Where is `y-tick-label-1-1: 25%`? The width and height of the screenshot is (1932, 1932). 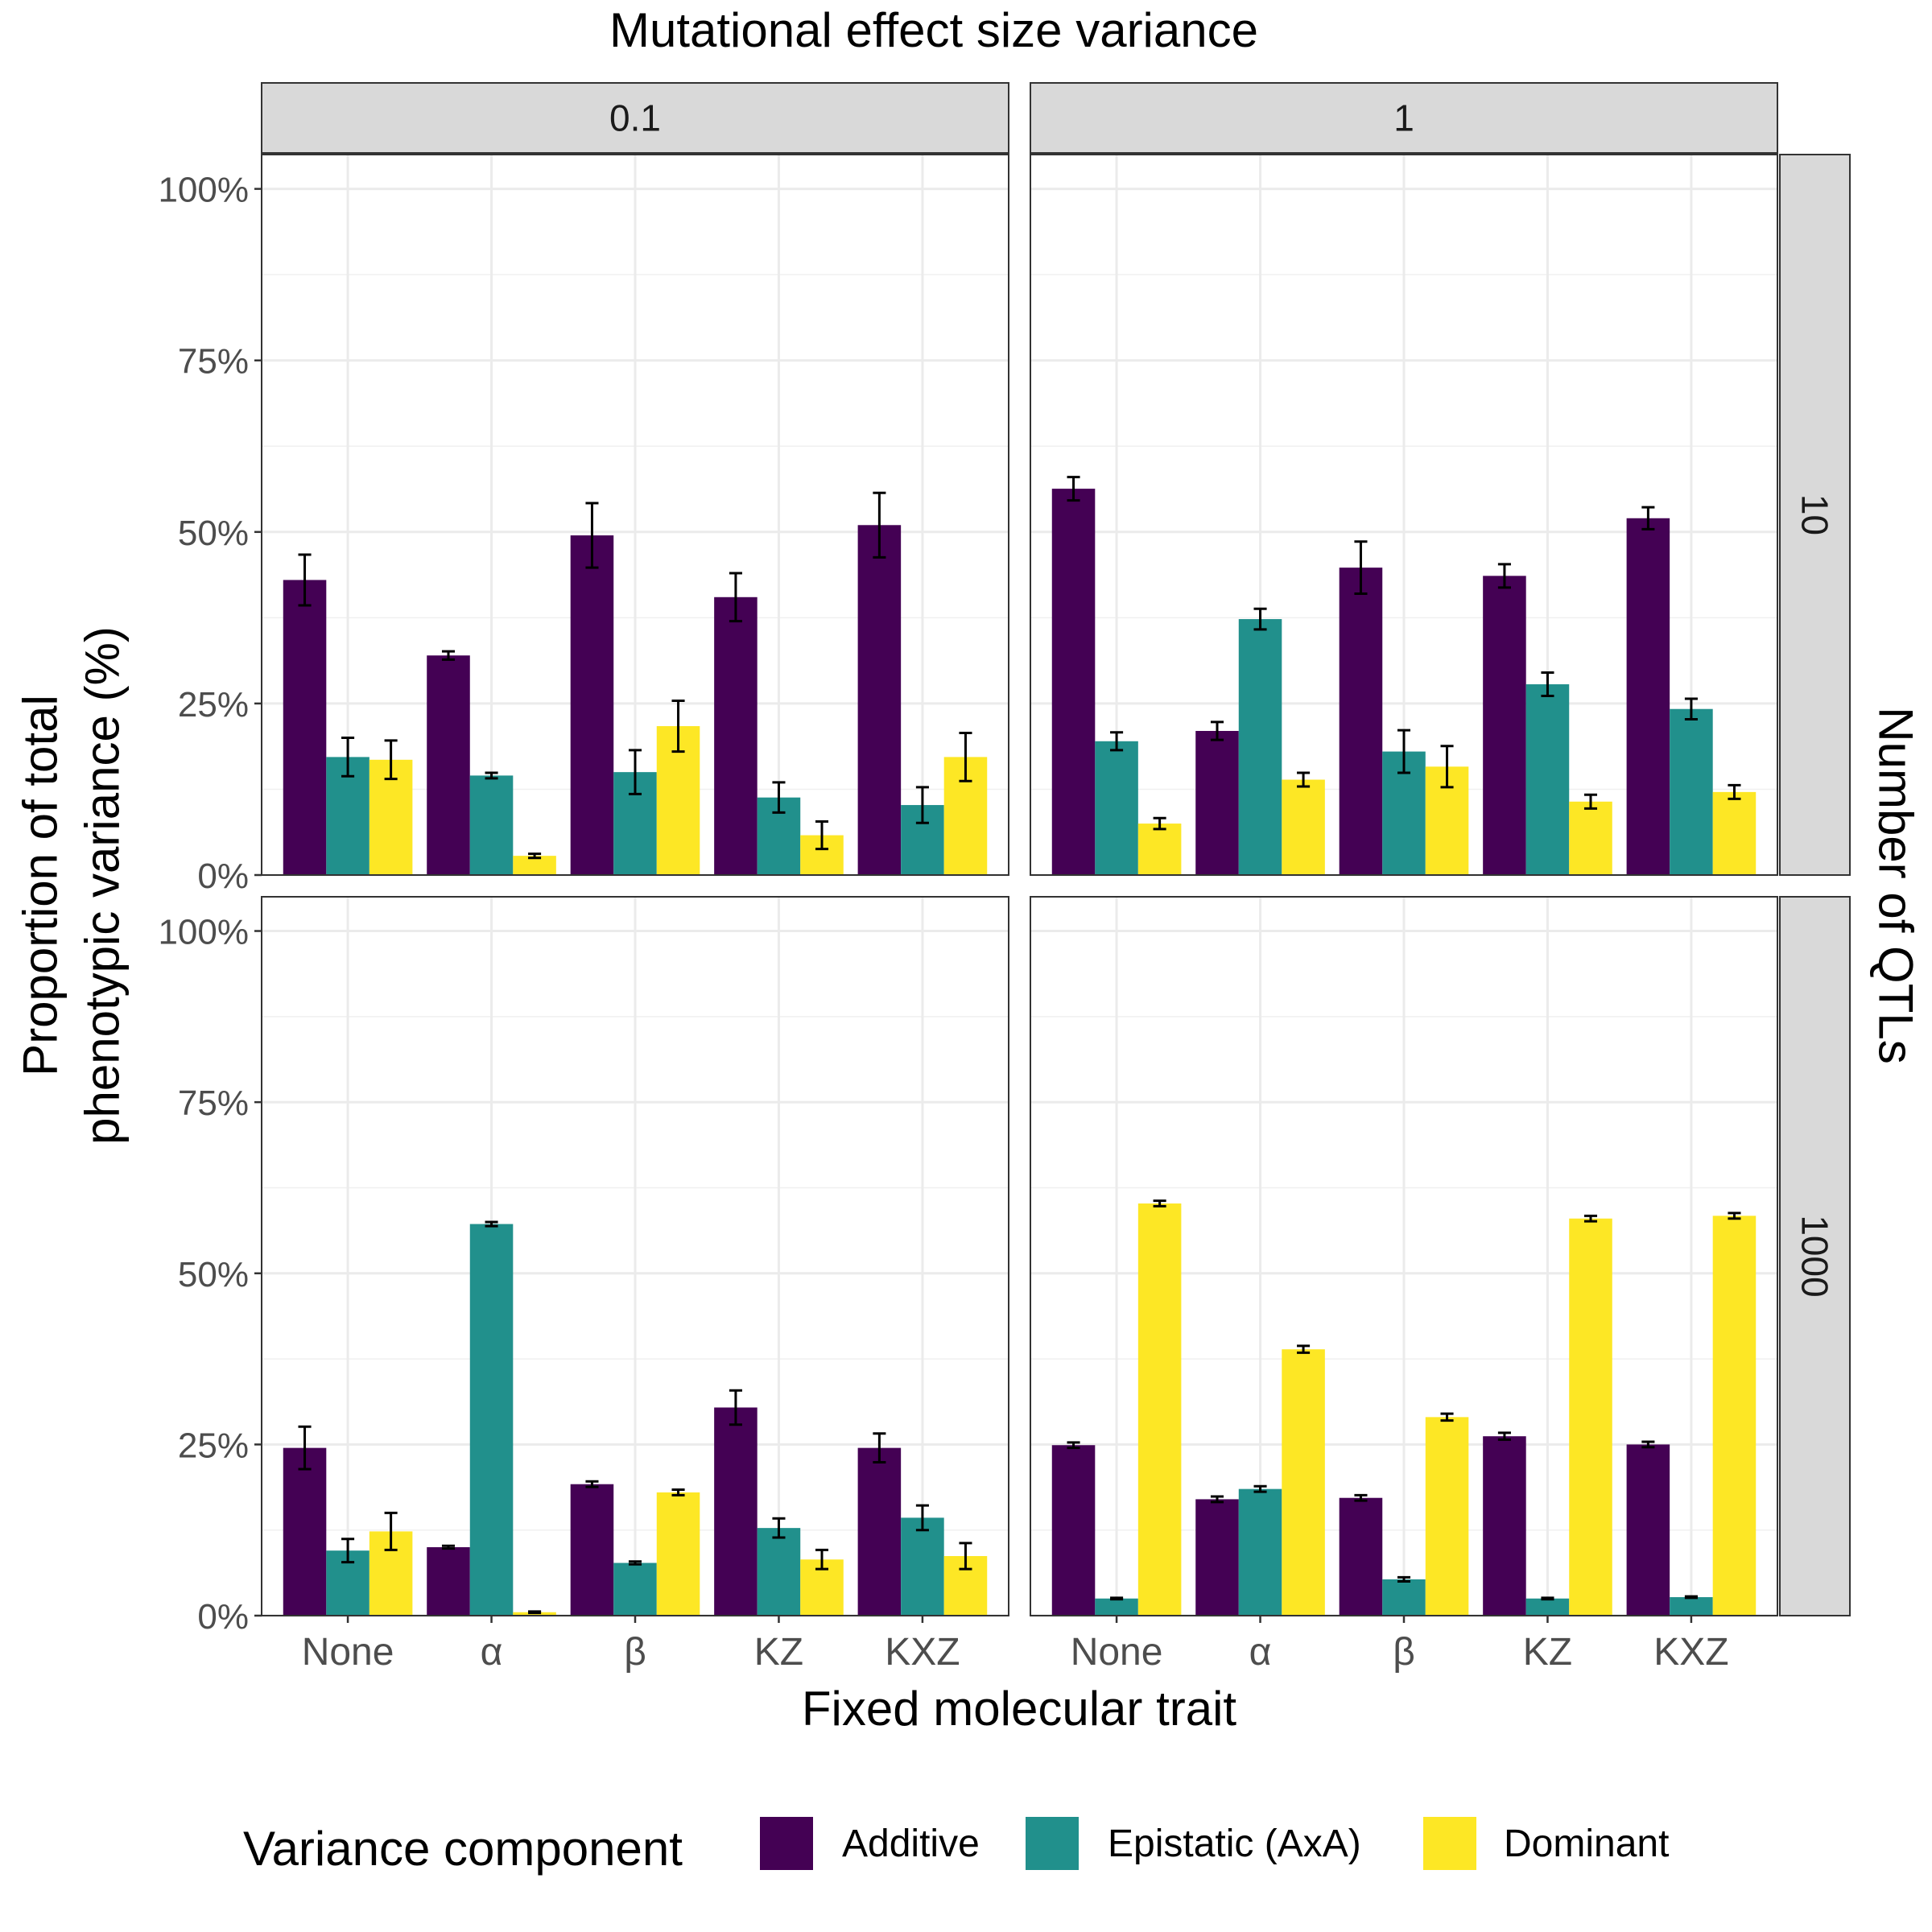 y-tick-label-1-1: 25% is located at coordinates (213, 1445).